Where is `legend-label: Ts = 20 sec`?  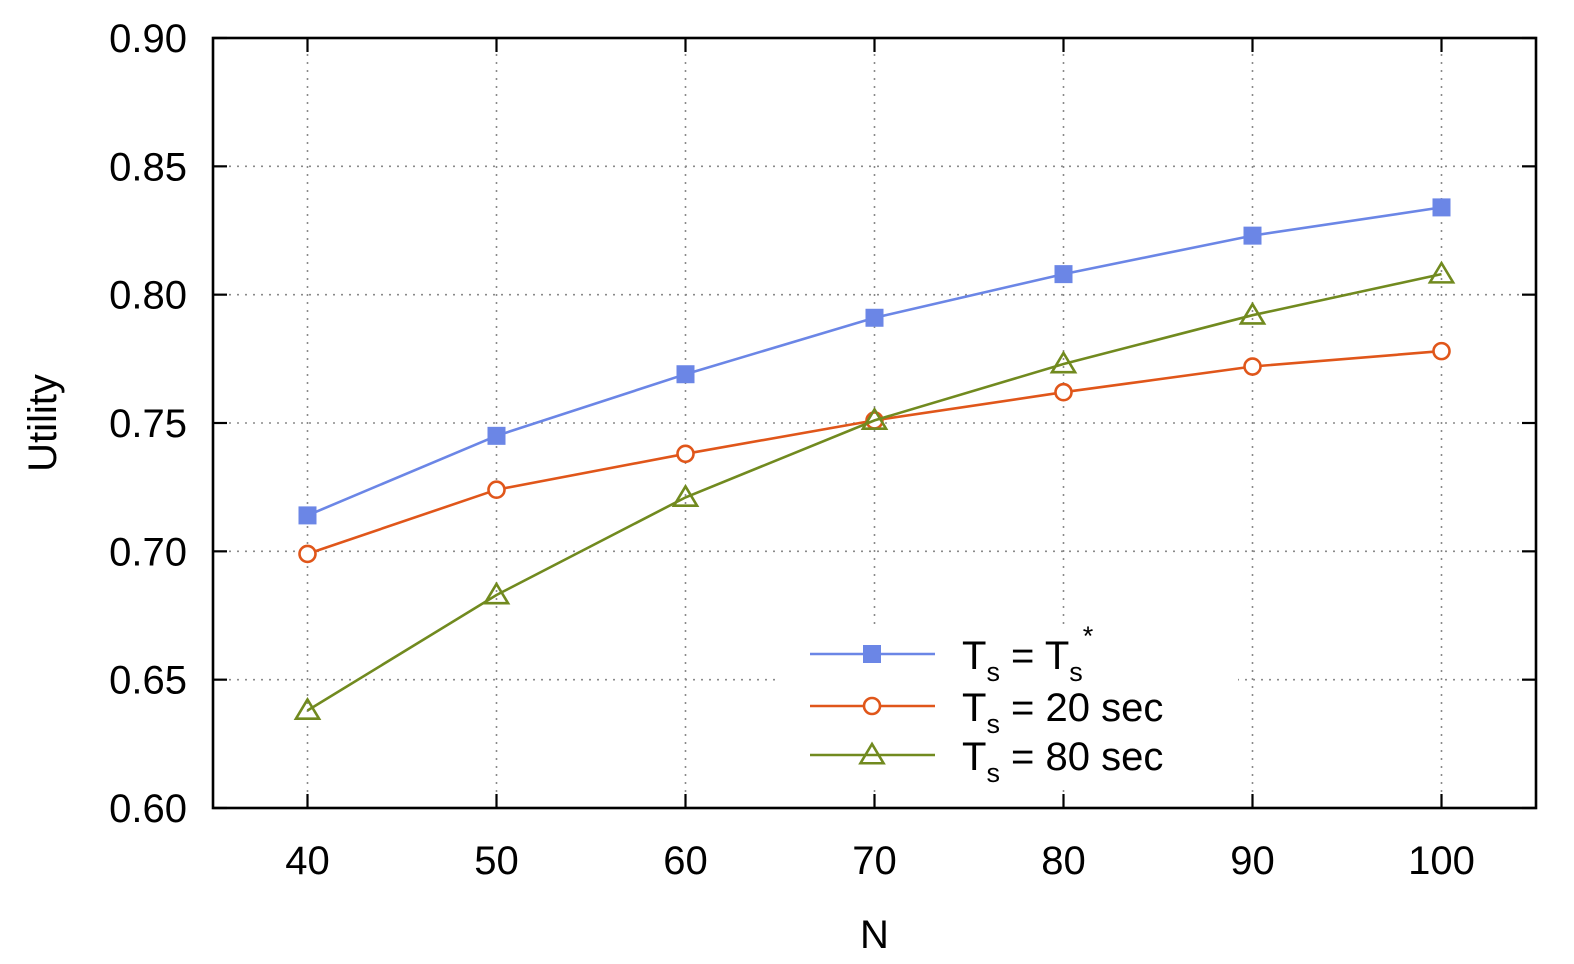
legend-label: Ts = 20 sec is located at coordinates (1062, 712).